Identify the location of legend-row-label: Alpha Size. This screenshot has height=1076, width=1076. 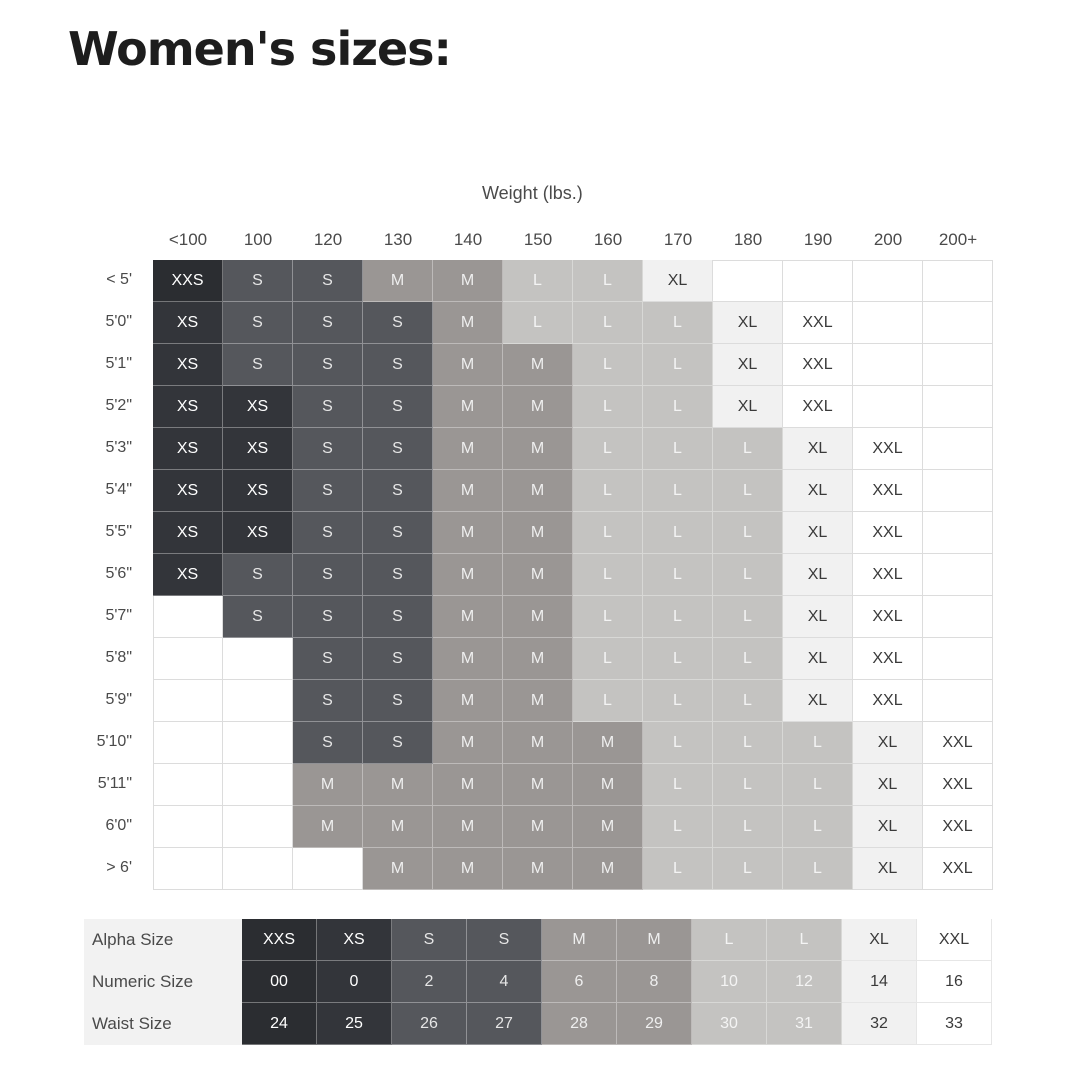
(163, 940).